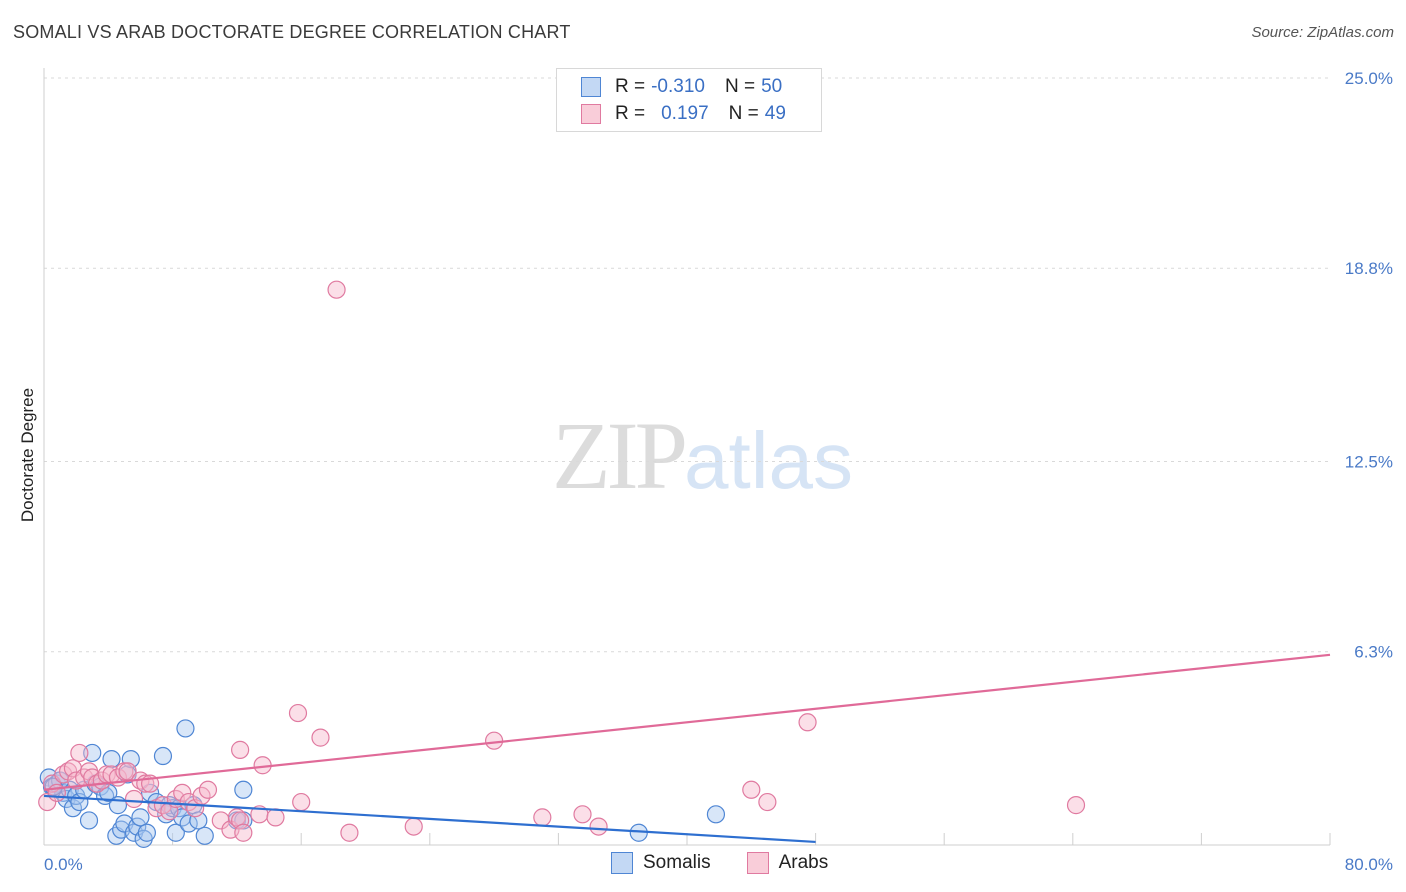  I want to click on x-tick-label: 80.0%, so click(1369, 864).